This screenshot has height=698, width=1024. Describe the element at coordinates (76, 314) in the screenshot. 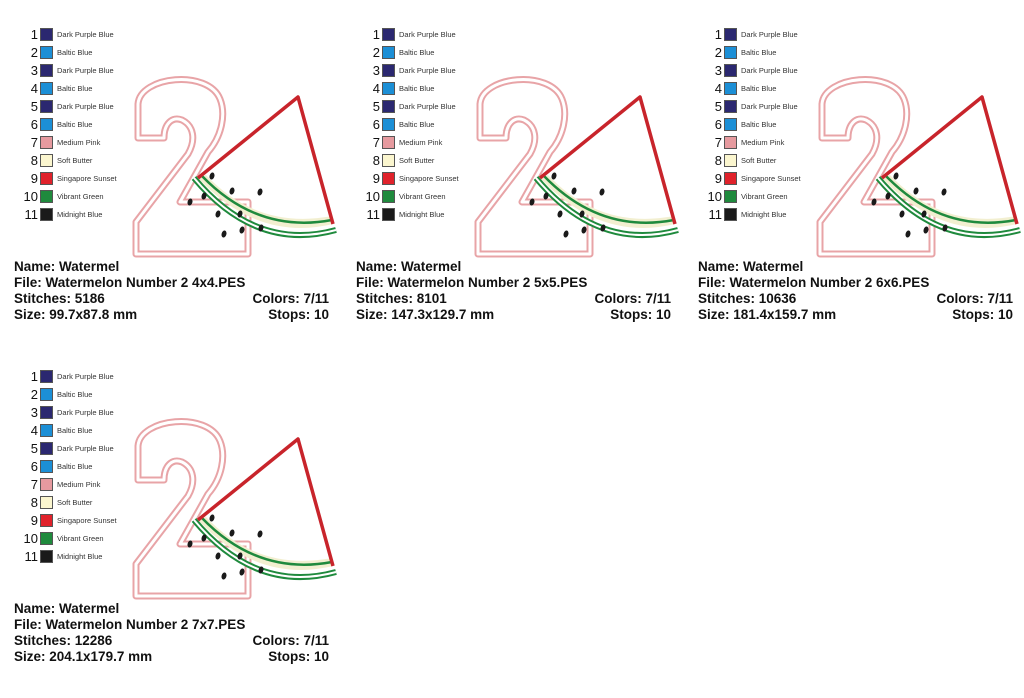

I see `design-size: Size: 99.7x87.8 mm` at that location.